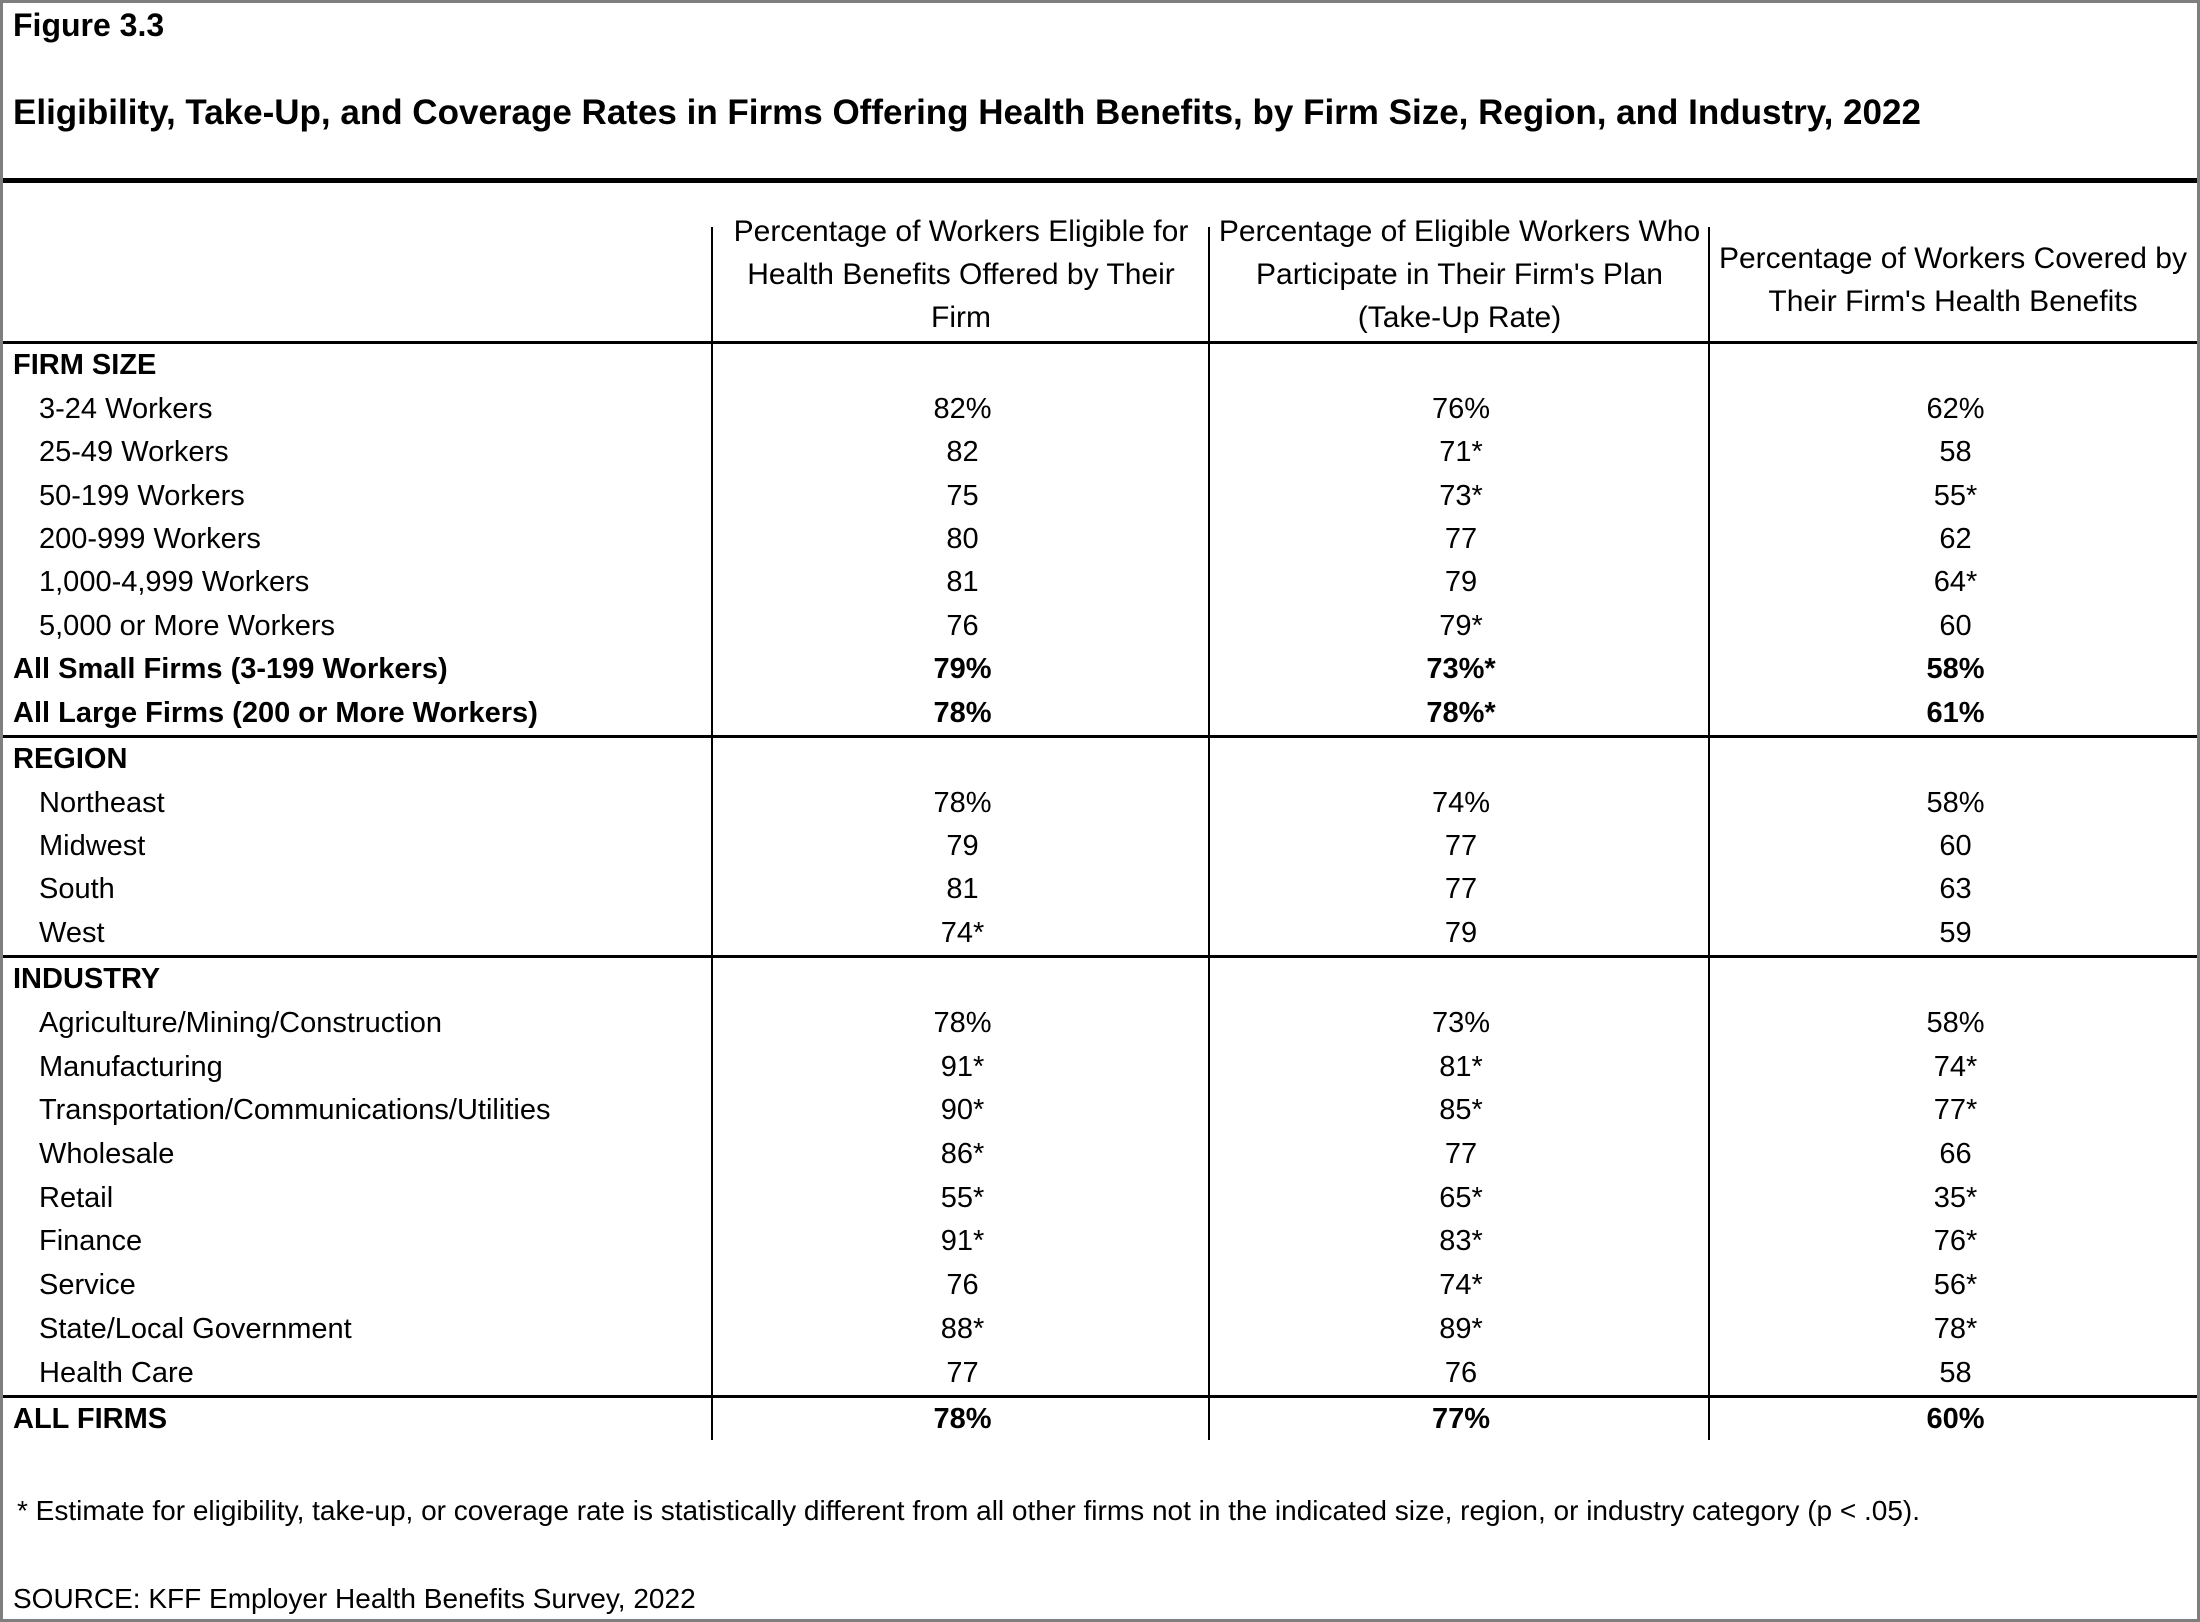  What do you see at coordinates (1100, 759) in the screenshot?
I see `section-heading-row: REGION` at bounding box center [1100, 759].